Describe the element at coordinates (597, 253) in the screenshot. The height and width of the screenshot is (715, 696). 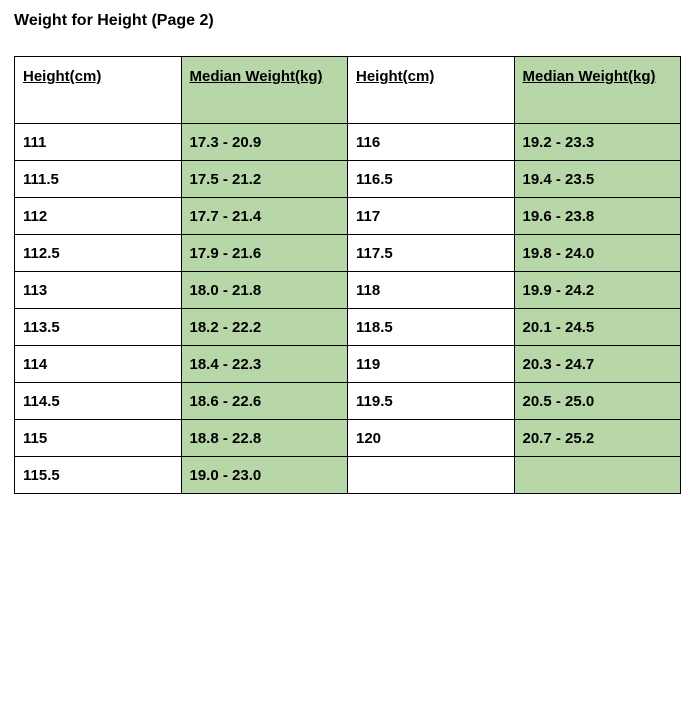
I see `weight-cell: 19.8 - 24.0` at that location.